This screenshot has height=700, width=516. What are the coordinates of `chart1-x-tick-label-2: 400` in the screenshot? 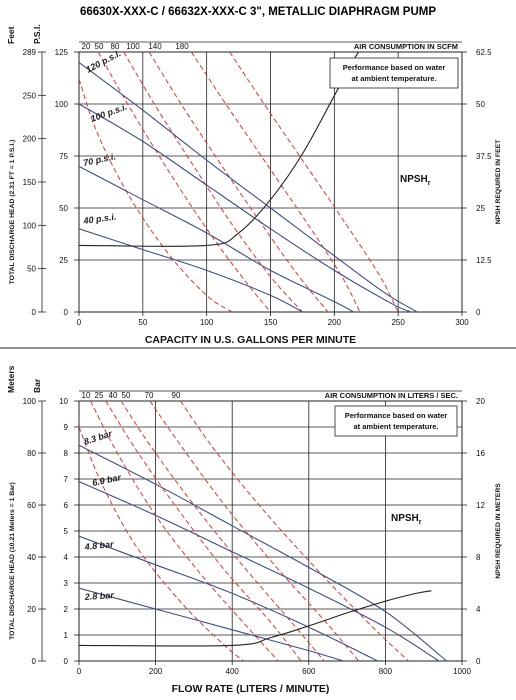 It's located at (233, 671).